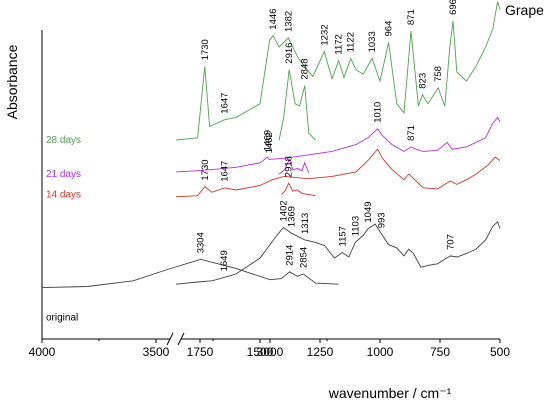 This screenshot has width=550, height=408. I want to click on x-axis-title: wavenumber / cm⁻¹, so click(390, 393).